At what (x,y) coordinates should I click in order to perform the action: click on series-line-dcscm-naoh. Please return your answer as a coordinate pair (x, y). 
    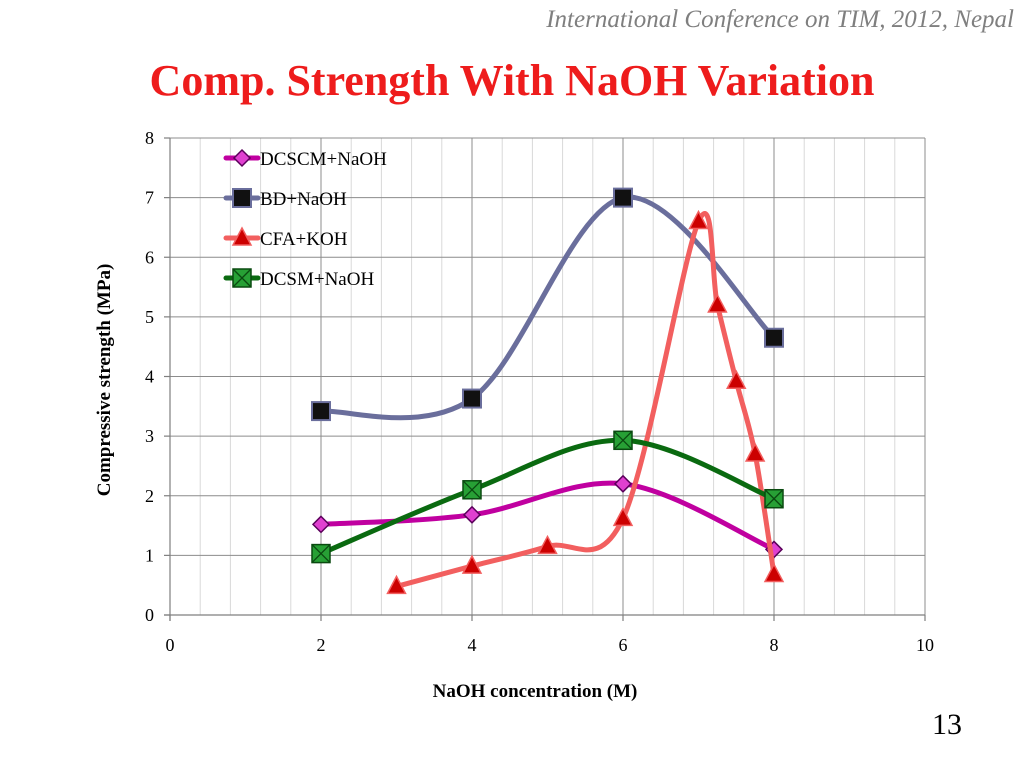
    Looking at the image, I should click on (547, 516).